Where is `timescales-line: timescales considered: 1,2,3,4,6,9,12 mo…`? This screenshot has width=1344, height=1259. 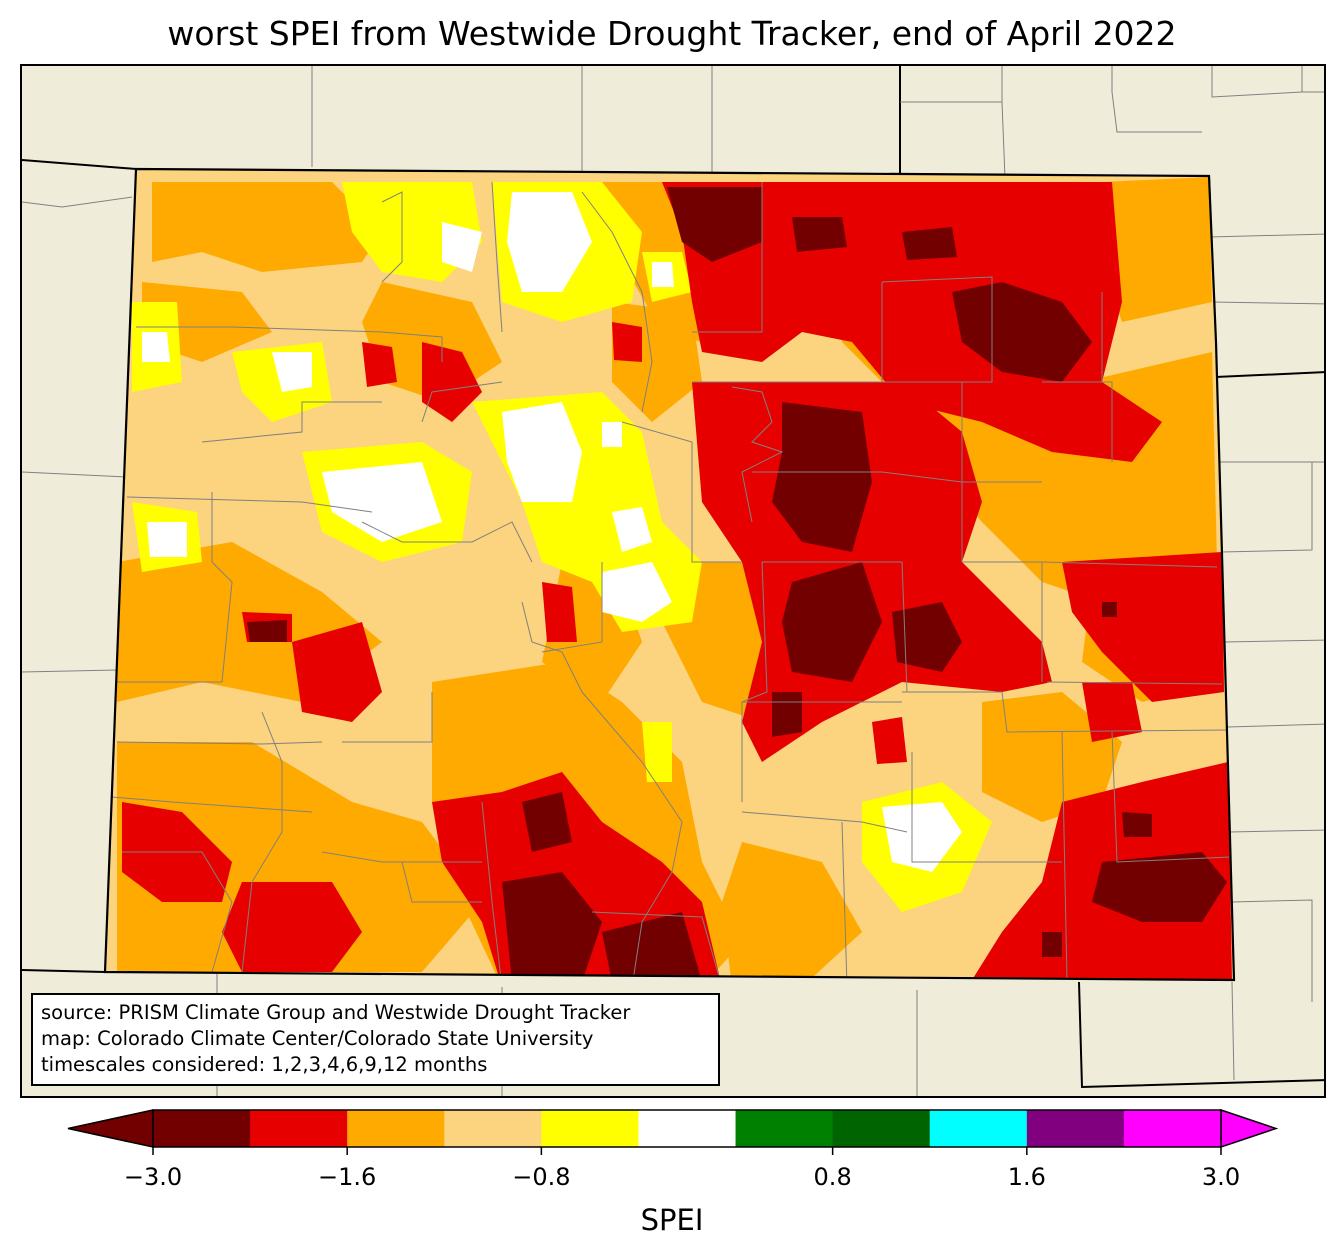
timescales-line: timescales considered: 1,2,3,4,6,9,12 mo… is located at coordinates (264, 1064).